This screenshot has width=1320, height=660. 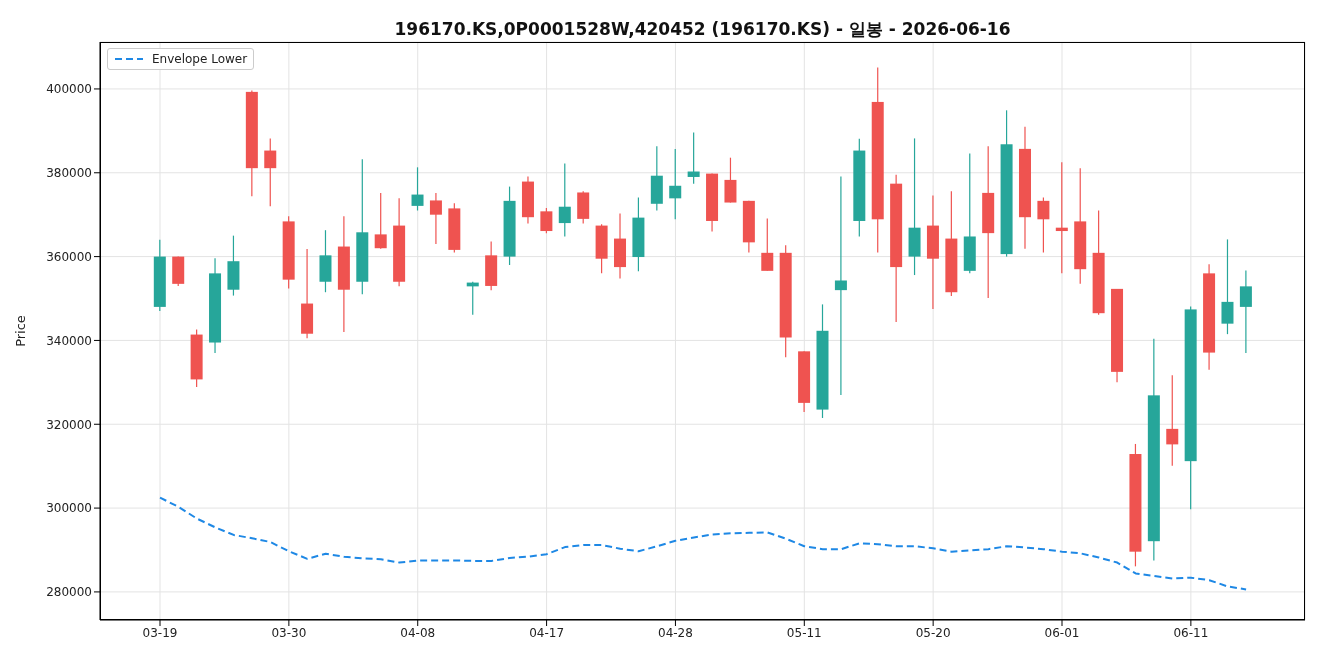 I want to click on x-tick-label: 03-19, so click(x=160, y=632).